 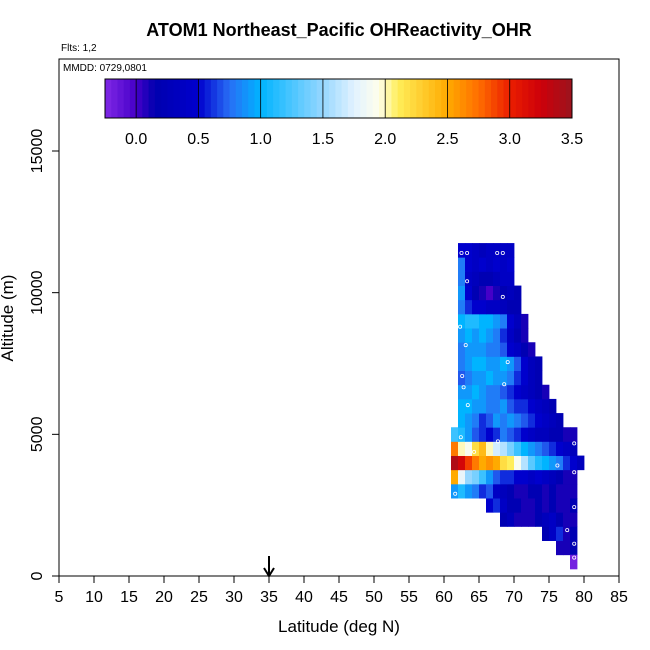 What do you see at coordinates (354, 113) in the screenshot?
I see `colorbar-ticks: 0.0 0.5 1.0 1.5 2.0 2.5 3.0 3.5` at bounding box center [354, 113].